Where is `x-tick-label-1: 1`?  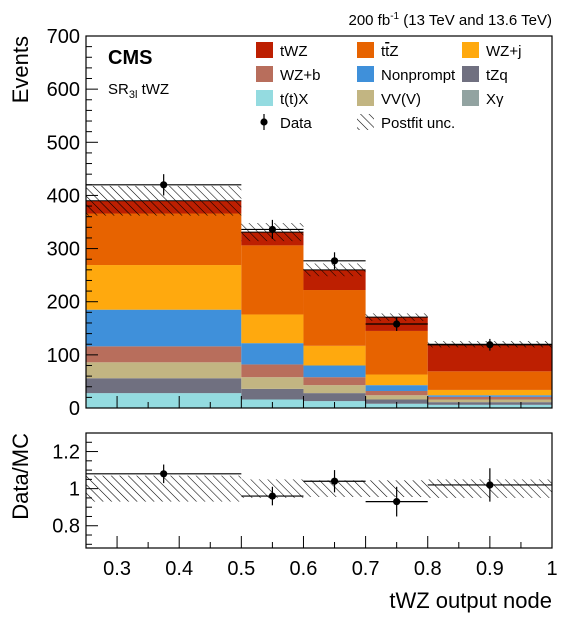
x-tick-label-1: 1 is located at coordinates (551, 569).